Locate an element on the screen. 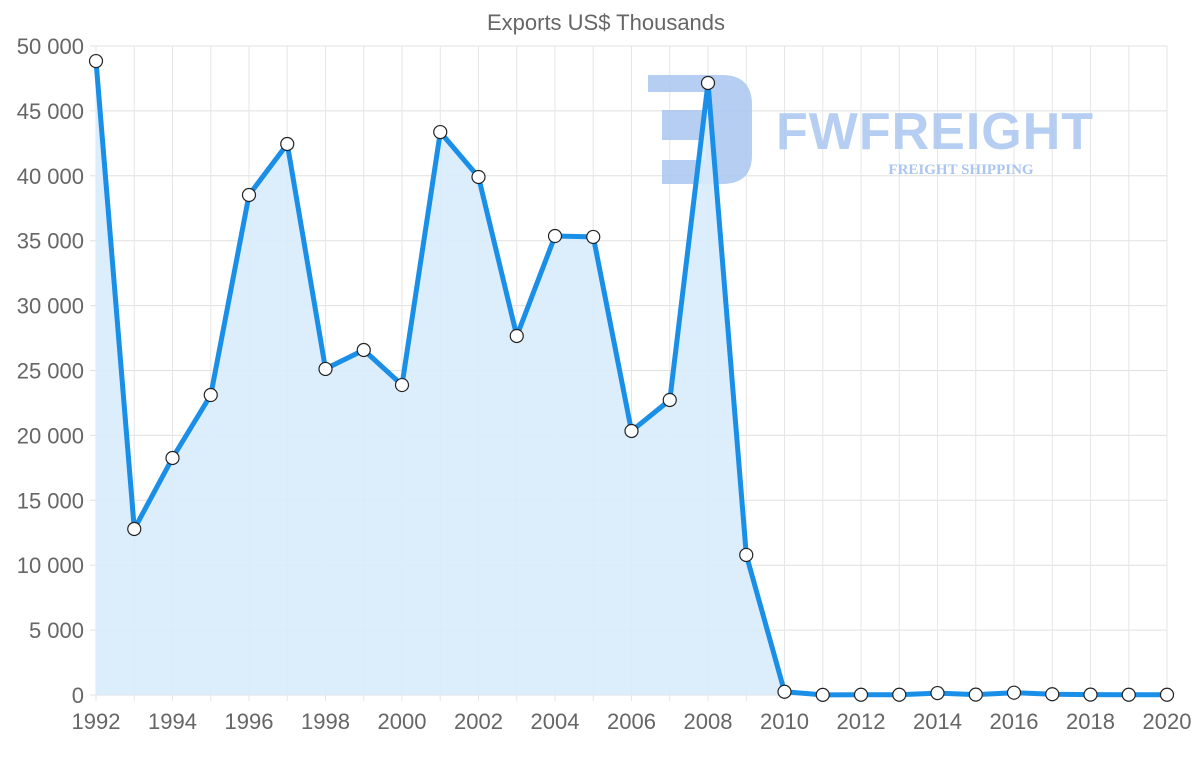 The height and width of the screenshot is (768, 1200). x-tick-label: 2018 is located at coordinates (1090, 721).